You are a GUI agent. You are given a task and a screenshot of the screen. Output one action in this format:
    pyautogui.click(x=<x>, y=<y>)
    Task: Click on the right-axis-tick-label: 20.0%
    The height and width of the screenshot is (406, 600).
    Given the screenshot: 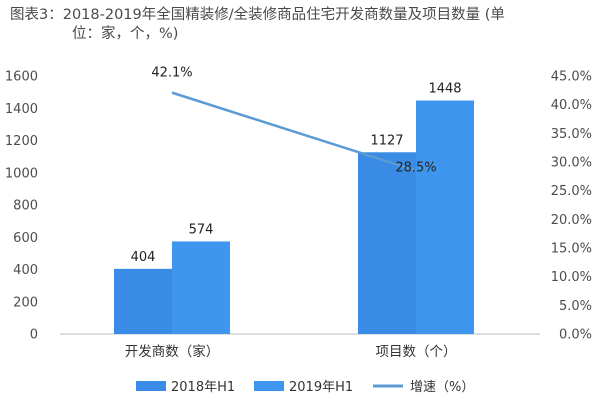 What is the action you would take?
    pyautogui.click(x=571, y=220)
    